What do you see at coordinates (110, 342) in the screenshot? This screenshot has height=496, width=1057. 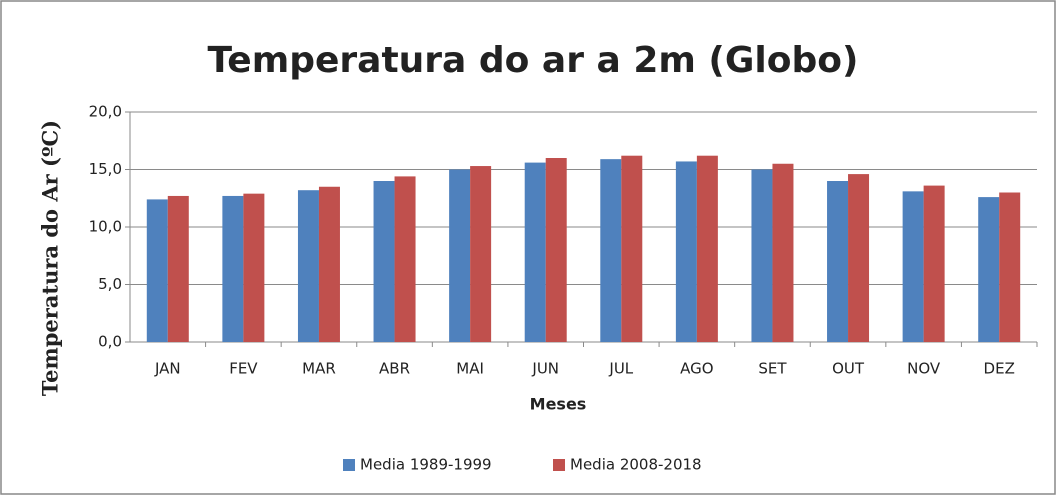 I see `y-tick-label: 0,0` at bounding box center [110, 342].